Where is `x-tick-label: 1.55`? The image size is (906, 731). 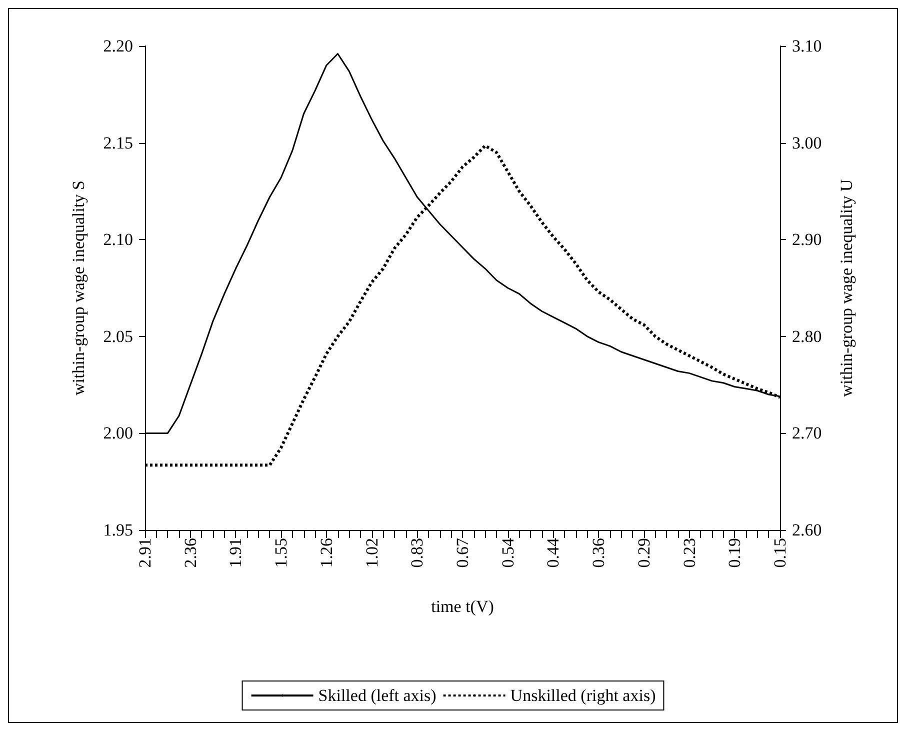 x-tick-label: 1.55 is located at coordinates (281, 553).